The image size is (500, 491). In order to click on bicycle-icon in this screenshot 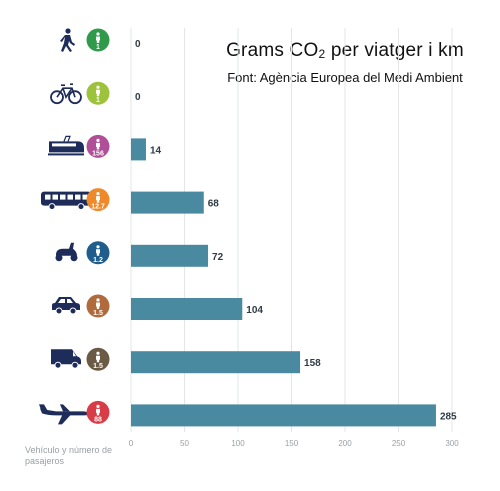, I will do `click(66, 94)`.